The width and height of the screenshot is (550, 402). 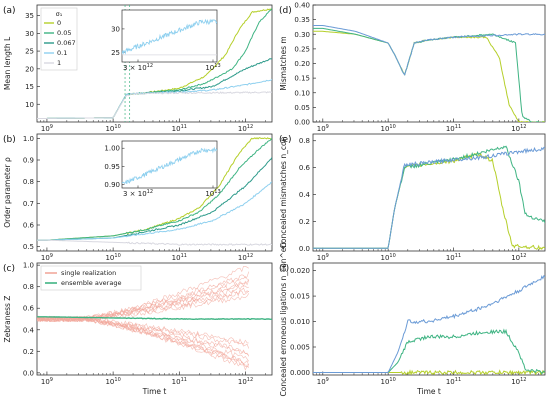 I want to click on y-tick-label: 30, so click(x=29, y=34).